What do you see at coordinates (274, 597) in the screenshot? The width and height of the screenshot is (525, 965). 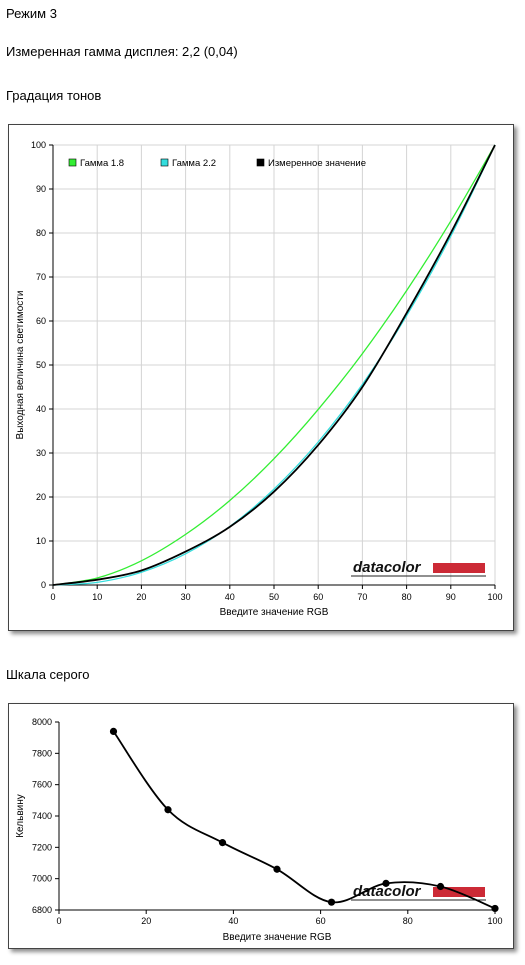 I see `tone-tick-label-x: 50` at bounding box center [274, 597].